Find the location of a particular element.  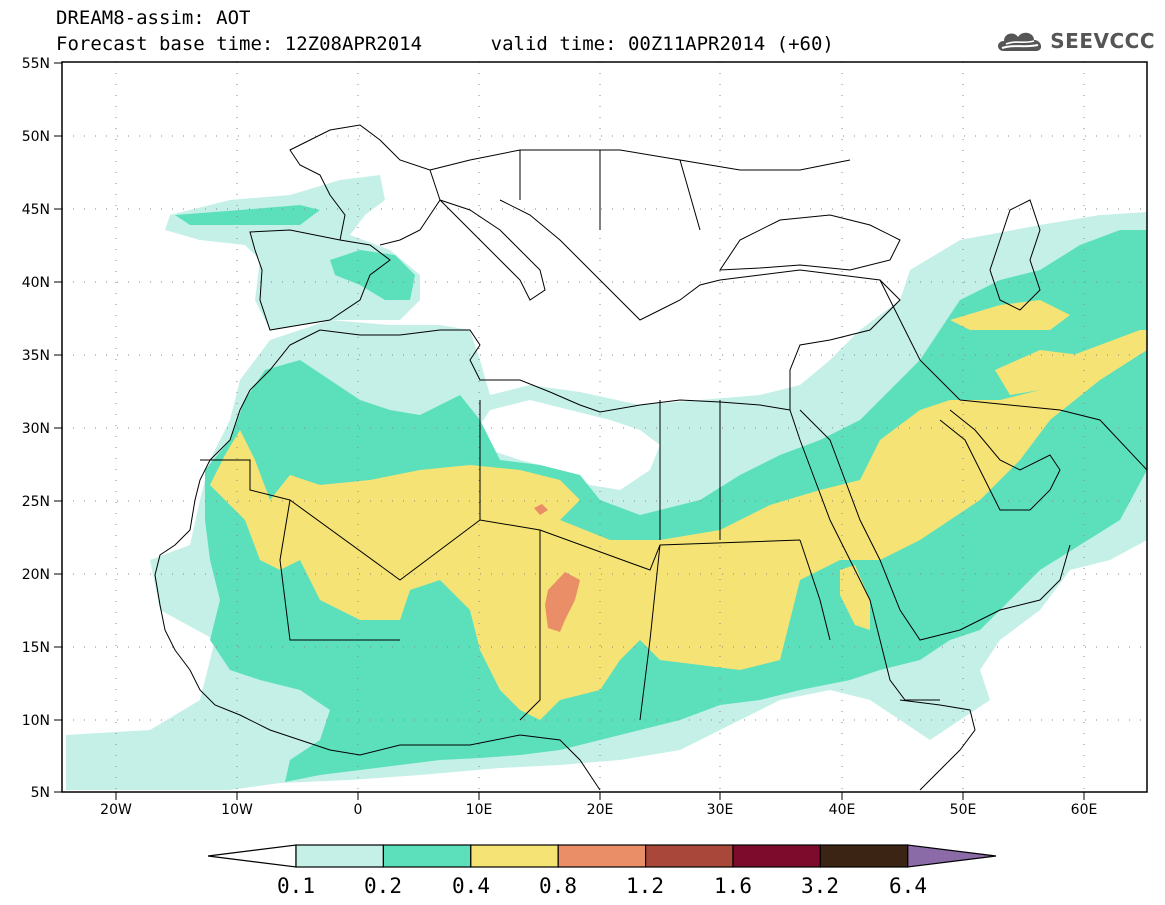

coastline-west-africa is located at coordinates (337, 547).